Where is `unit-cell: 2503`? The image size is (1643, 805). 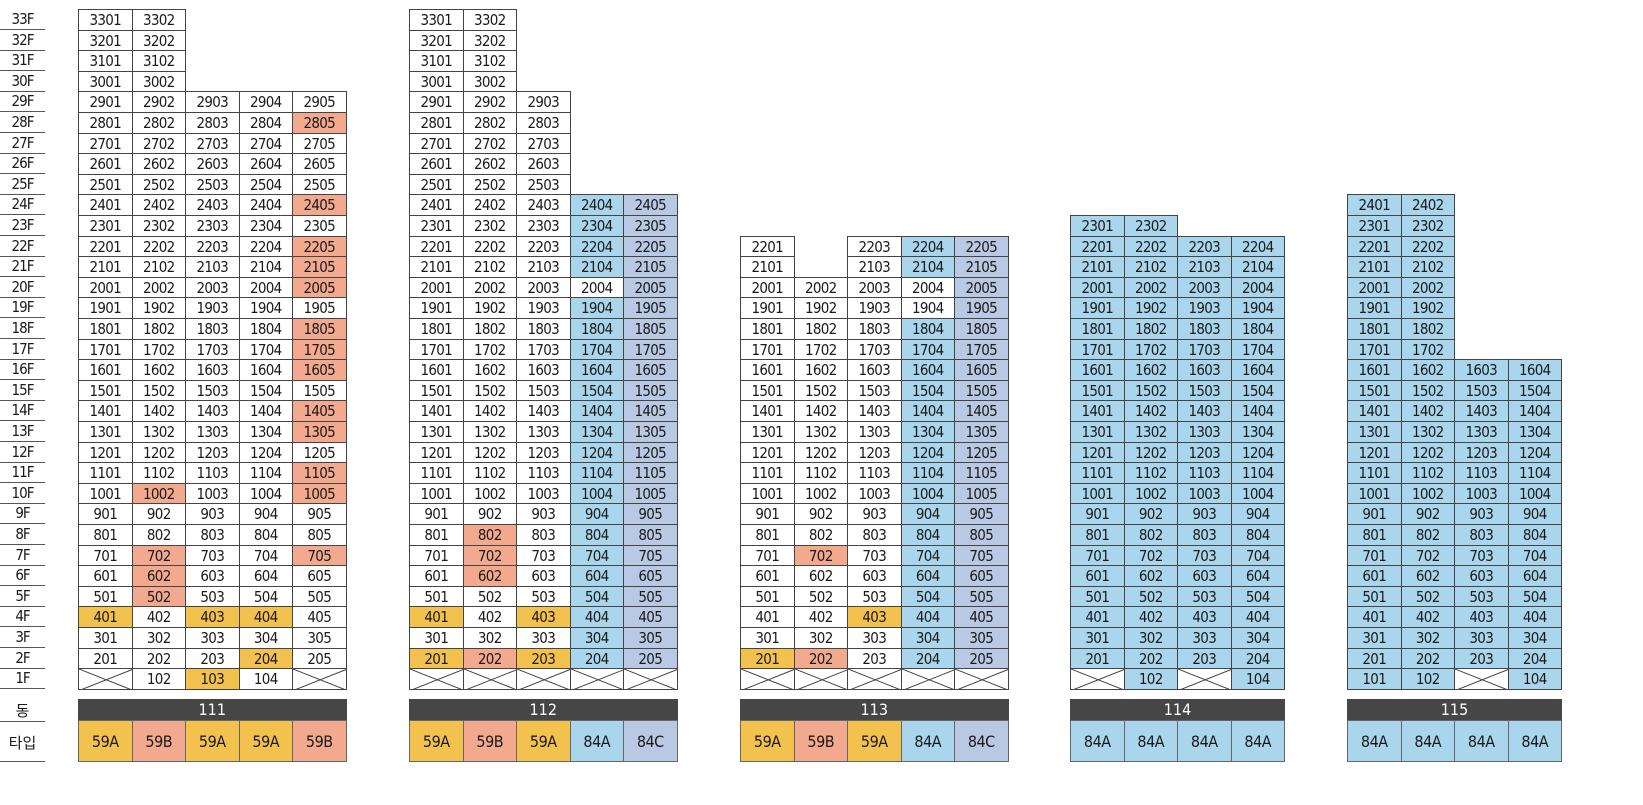 unit-cell: 2503 is located at coordinates (212, 184).